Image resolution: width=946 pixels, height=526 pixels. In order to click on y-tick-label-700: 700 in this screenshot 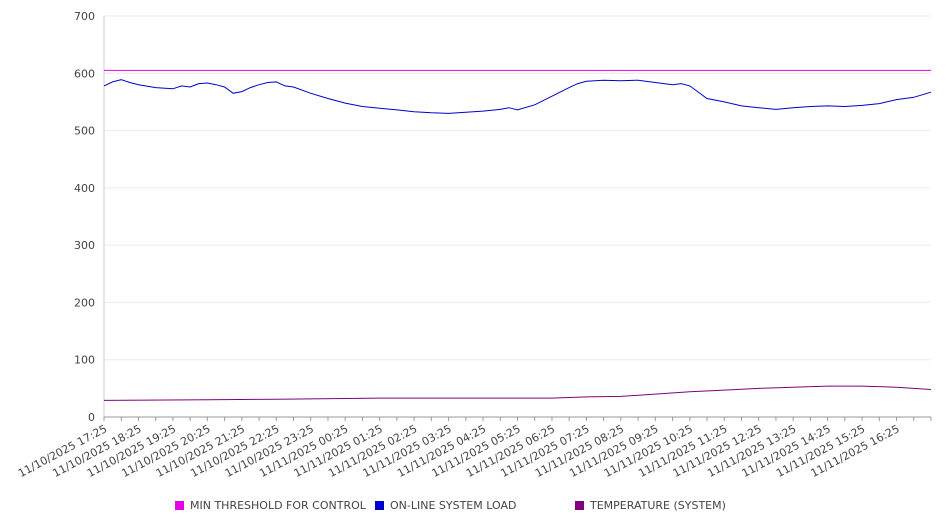, I will do `click(84, 16)`.